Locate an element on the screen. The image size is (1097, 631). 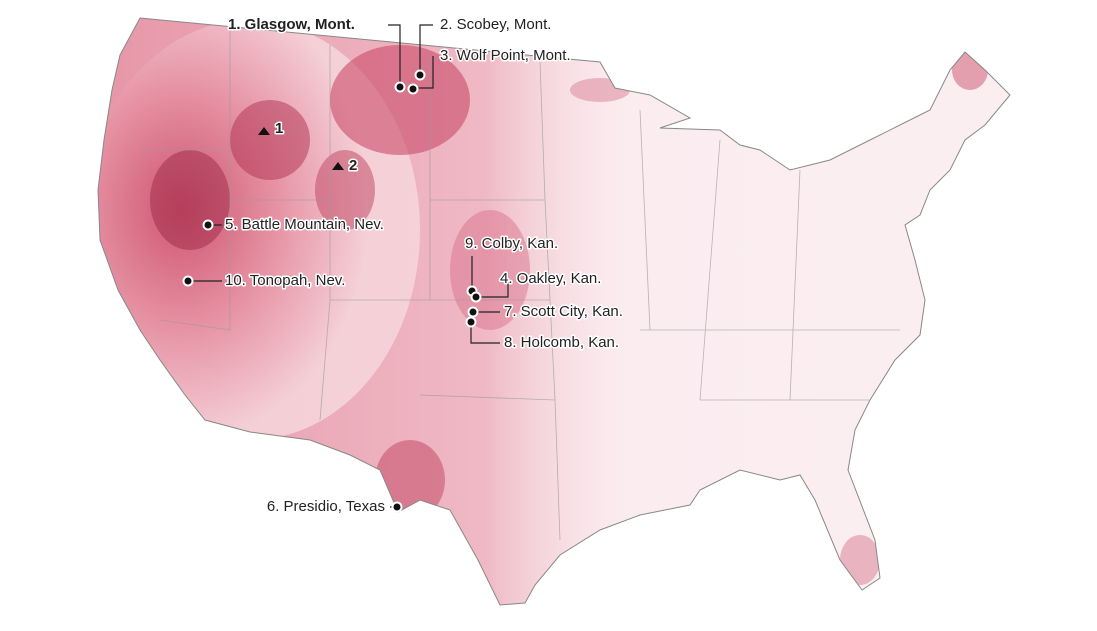
city-label: 9. Colby, Kan. is located at coordinates (511, 243).